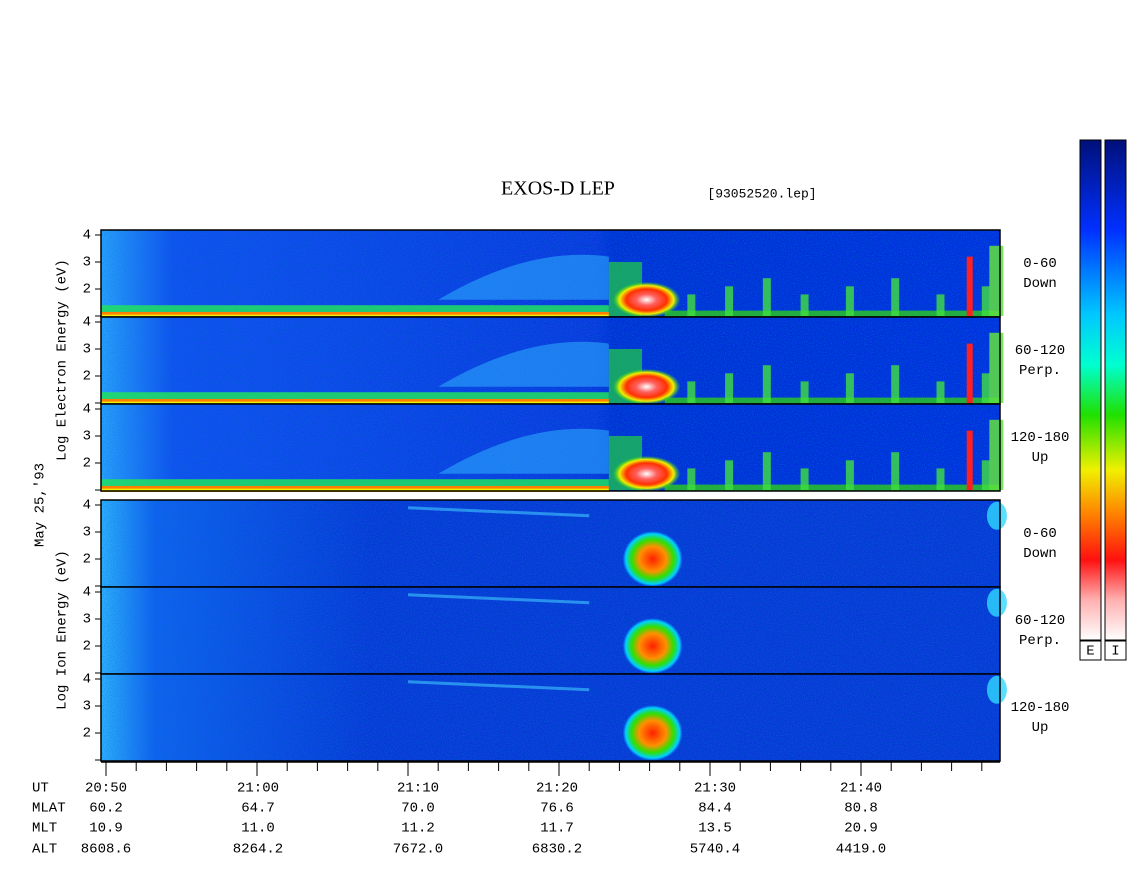 This screenshot has width=1130, height=875. I want to click on orbit-value: 20.9, so click(861, 829).